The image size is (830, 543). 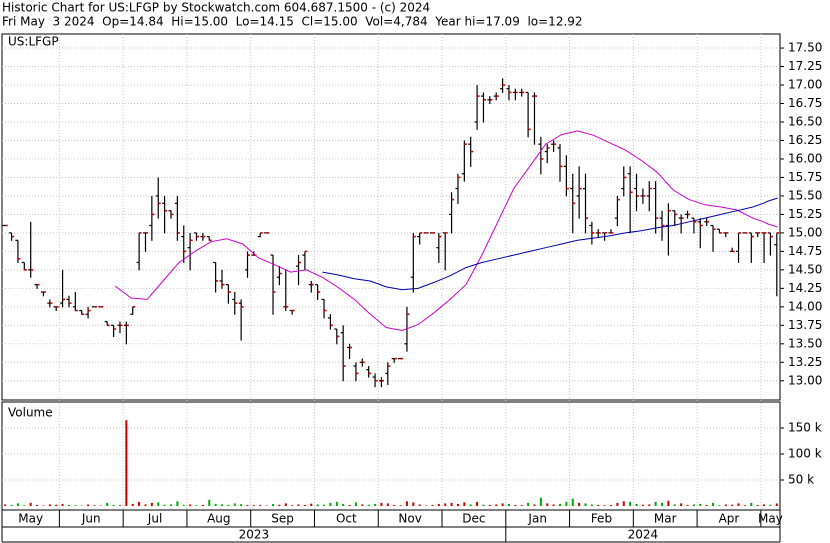 What do you see at coordinates (218, 519) in the screenshot?
I see `x-tick-label: Aug` at bounding box center [218, 519].